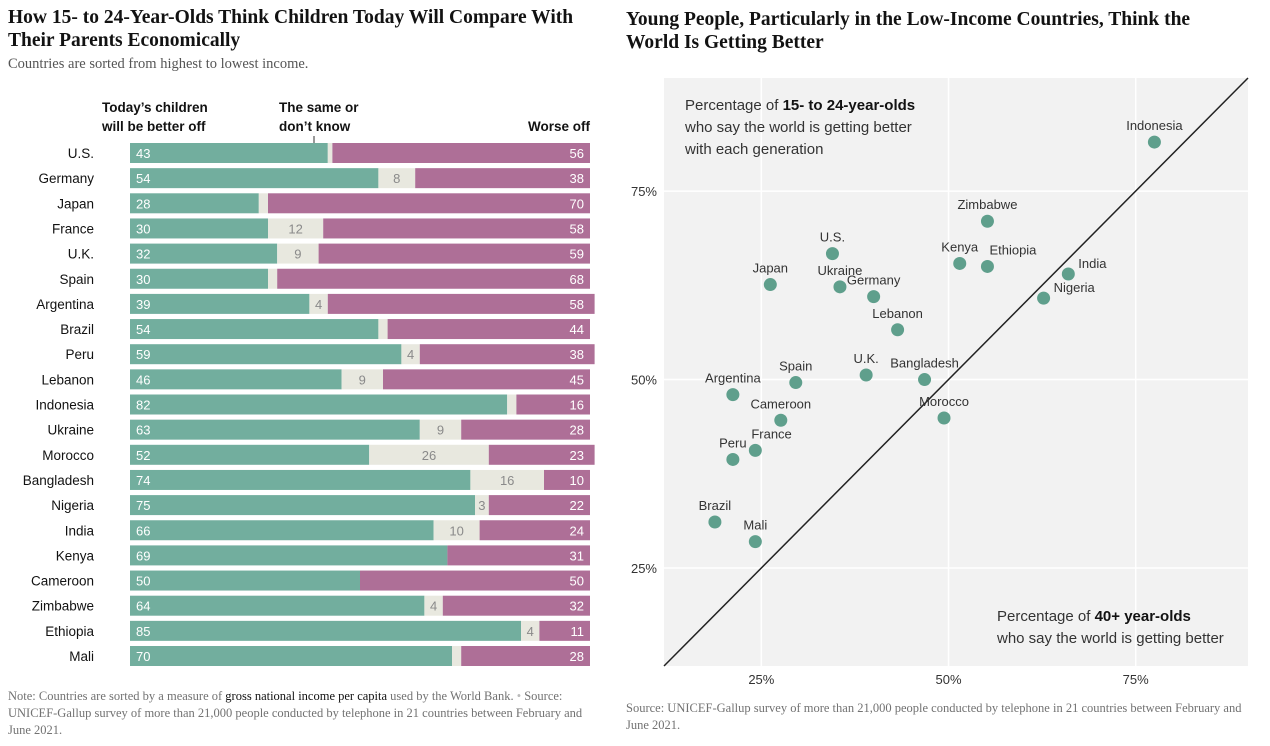 This screenshot has width=1270, height=746. I want to click on value-label-same: 10, so click(456, 530).